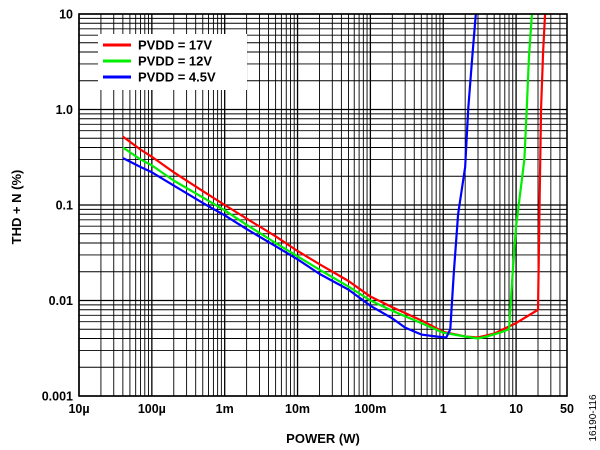 The height and width of the screenshot is (450, 600). I want to click on y-tick-labels: 0.001 0.01 0.1 1.0 10, so click(57, 206).